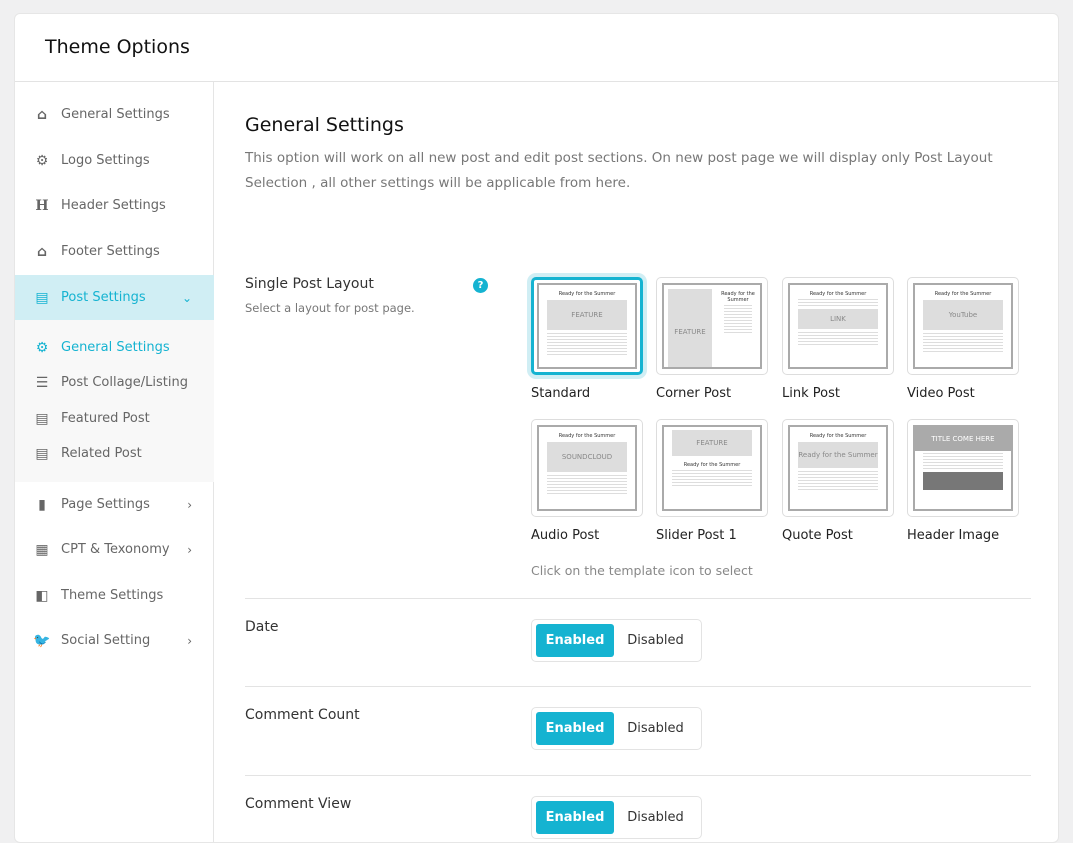 This screenshot has height=843, width=1073. I want to click on layout-option-label: Video Post, so click(941, 393).